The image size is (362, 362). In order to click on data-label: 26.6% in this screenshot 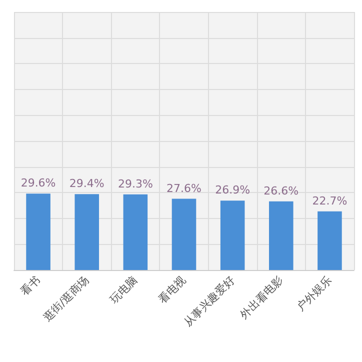, I will do `click(281, 191)`.